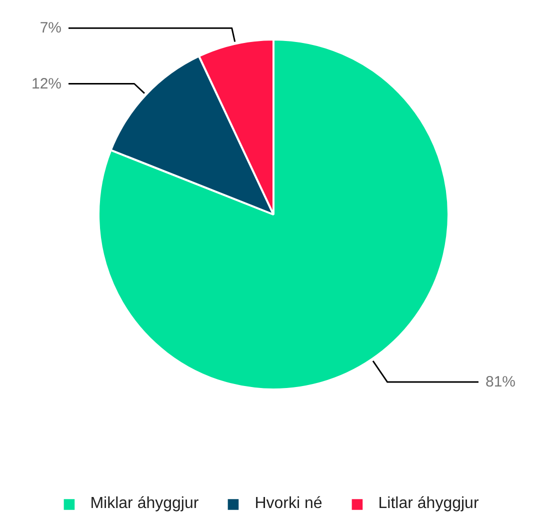  What do you see at coordinates (51, 28) in the screenshot?
I see `data-label: 7%` at bounding box center [51, 28].